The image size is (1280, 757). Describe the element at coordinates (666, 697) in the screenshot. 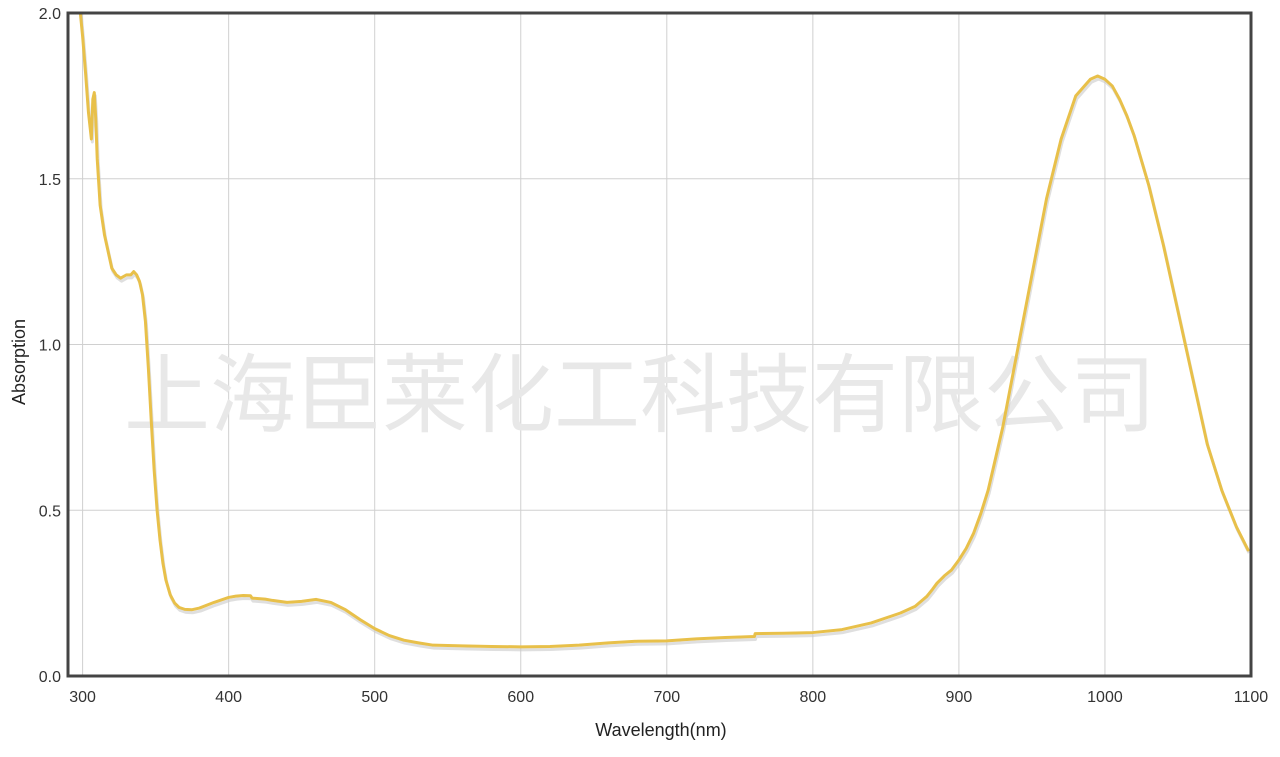

I see `x-tick-label: 700` at that location.